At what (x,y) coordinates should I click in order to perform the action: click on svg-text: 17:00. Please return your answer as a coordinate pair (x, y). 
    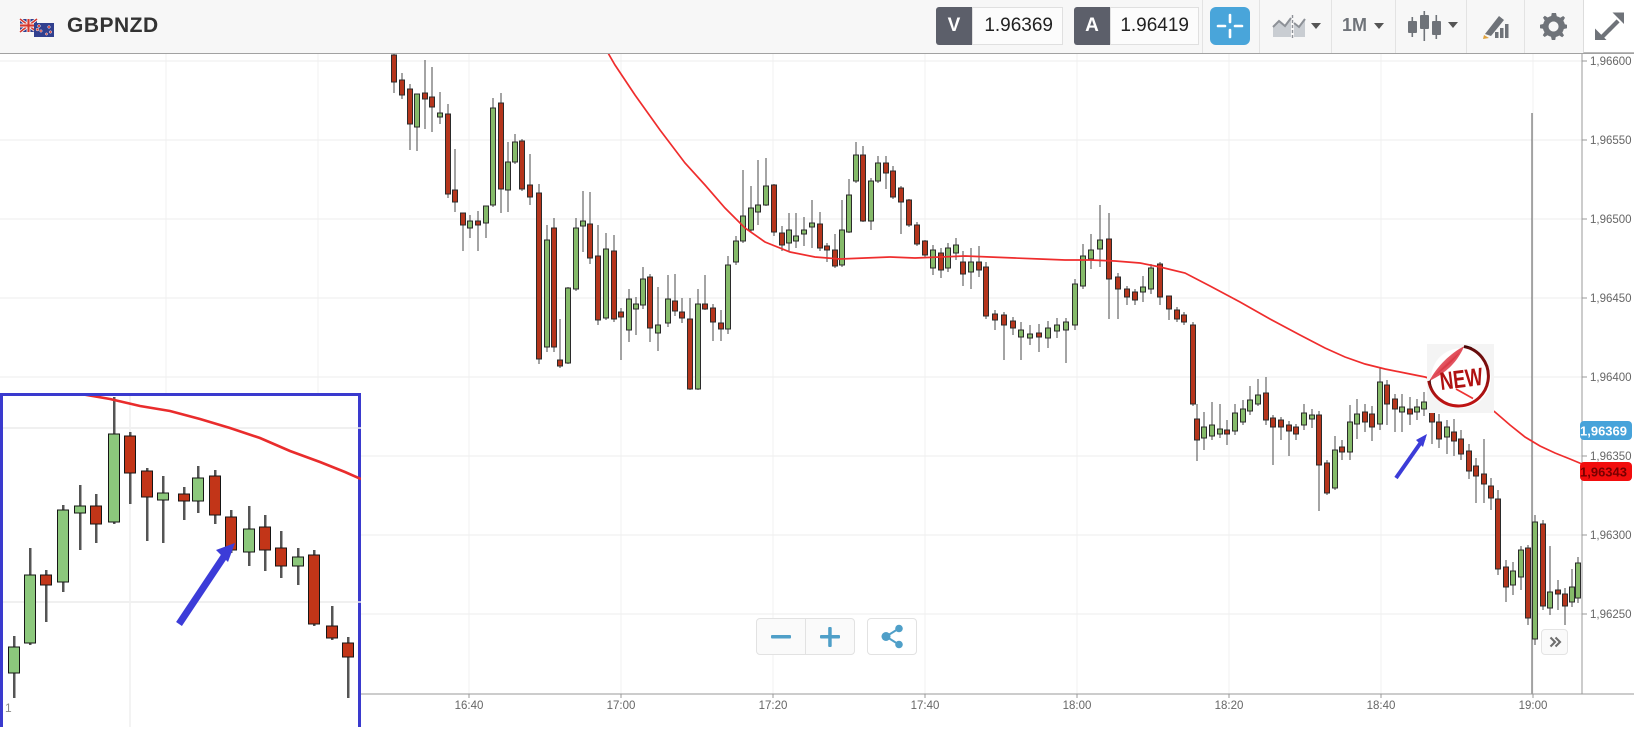
    Looking at the image, I should click on (621, 706).